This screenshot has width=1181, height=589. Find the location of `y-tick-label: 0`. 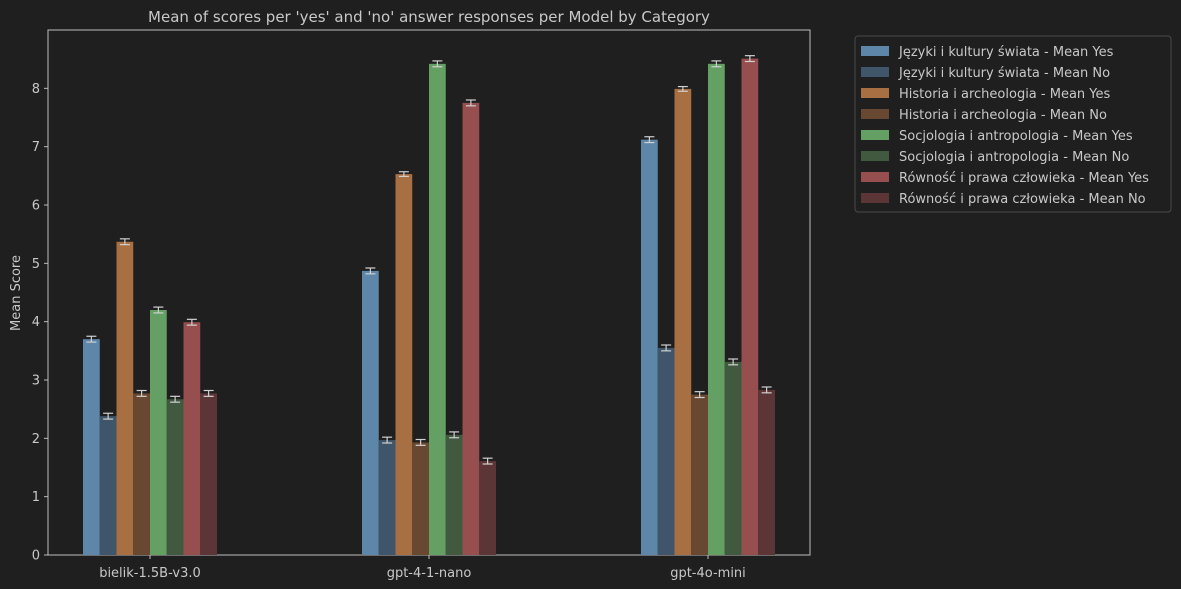

y-tick-label: 0 is located at coordinates (36, 556).